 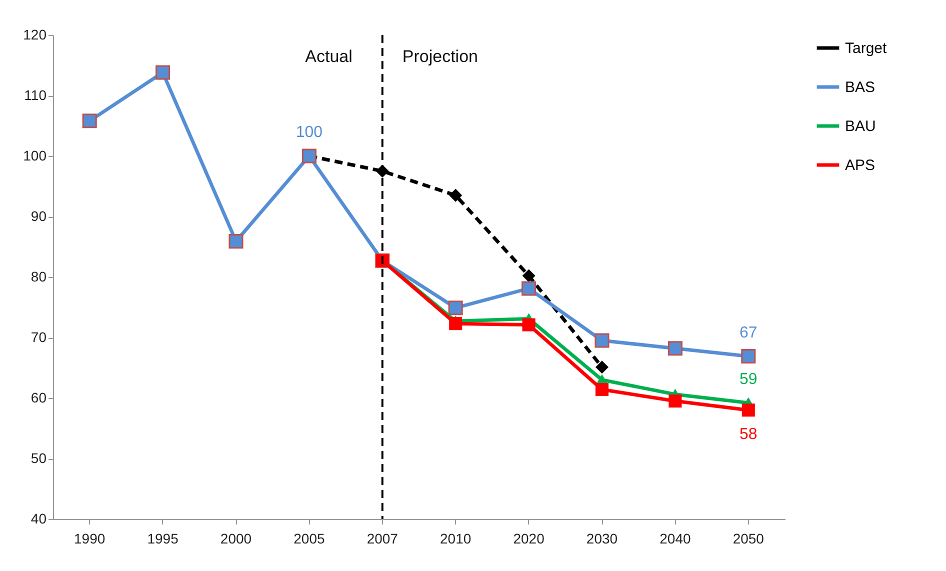 What do you see at coordinates (860, 87) in the screenshot?
I see `legend-label: BAS` at bounding box center [860, 87].